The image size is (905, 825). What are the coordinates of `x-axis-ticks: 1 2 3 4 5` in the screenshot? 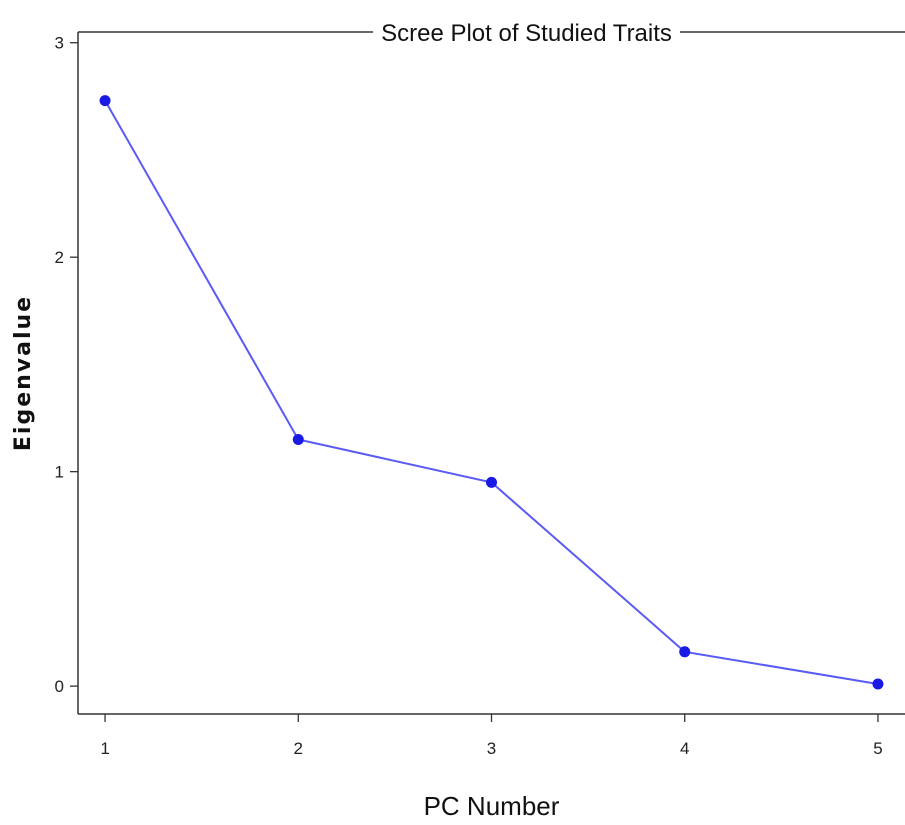 It's located at (491, 736).